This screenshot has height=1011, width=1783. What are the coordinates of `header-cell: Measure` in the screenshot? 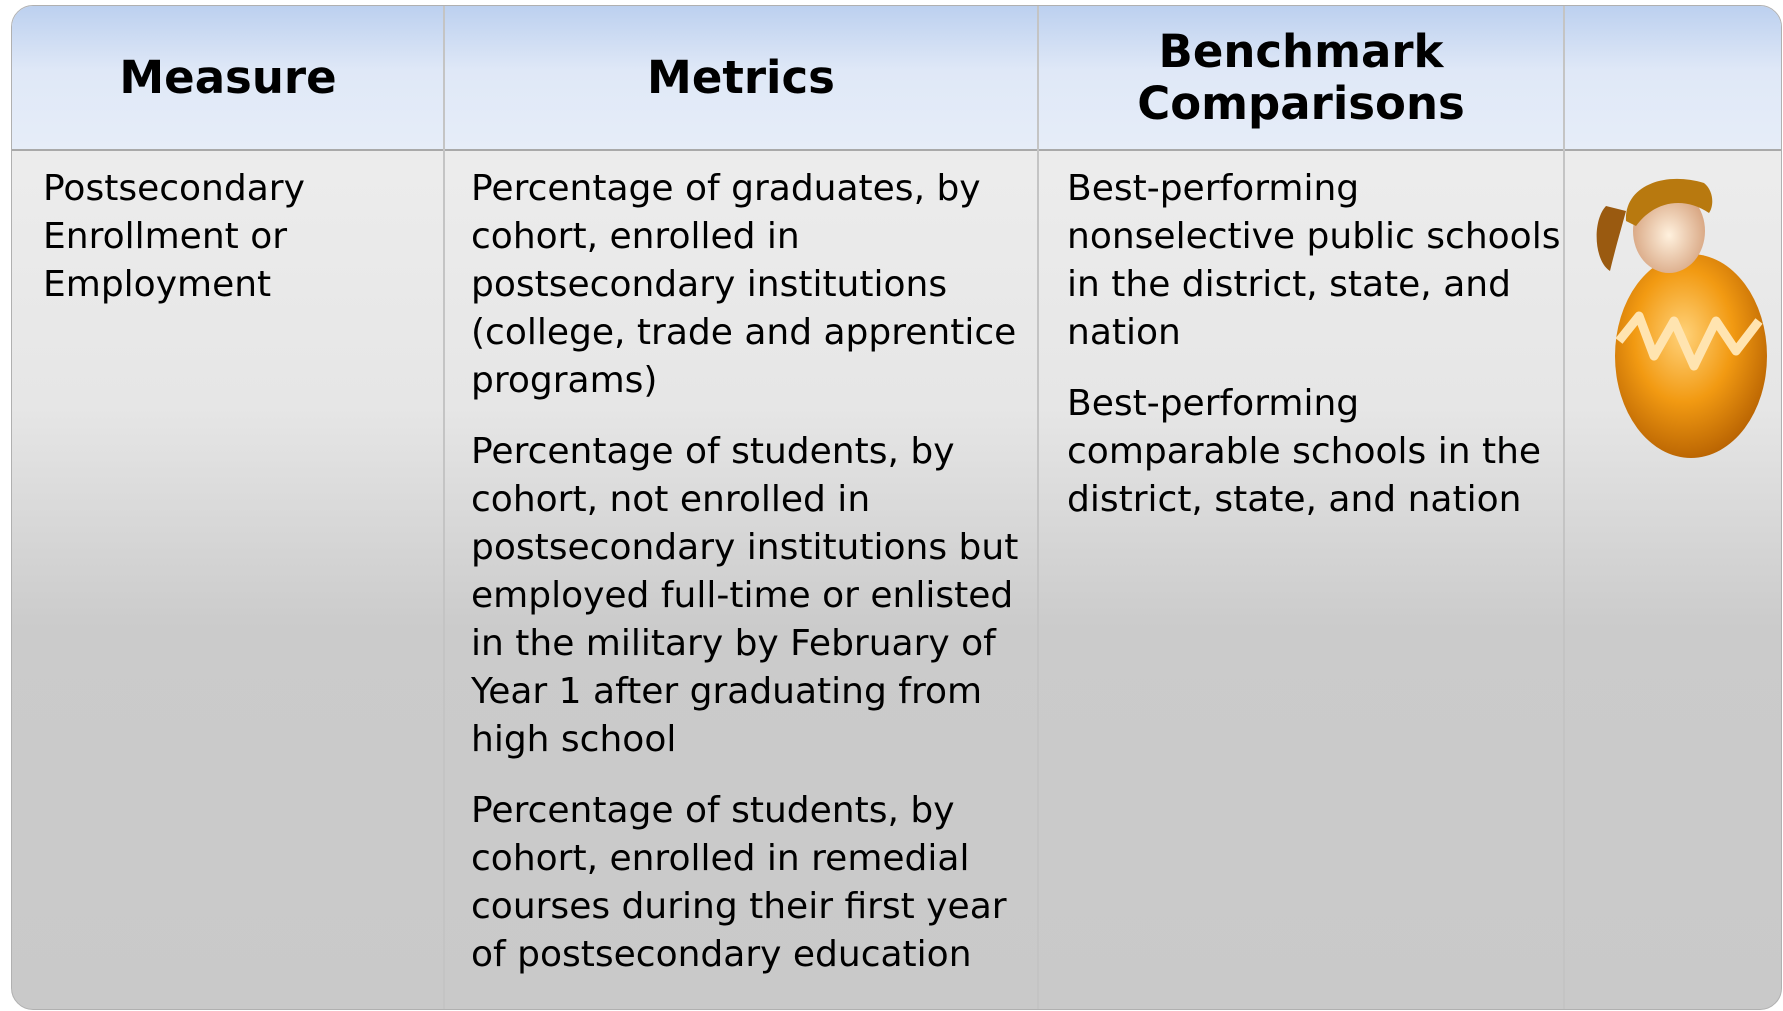 It's located at (228, 78).